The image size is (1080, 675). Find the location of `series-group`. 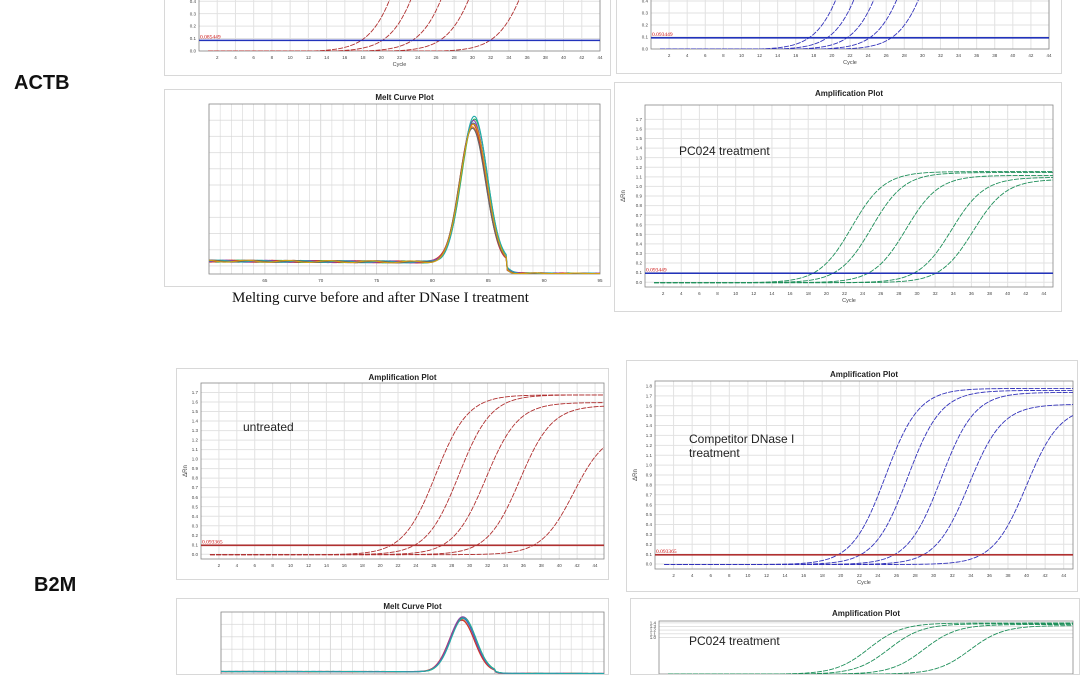

series-group is located at coordinates (412, 645).